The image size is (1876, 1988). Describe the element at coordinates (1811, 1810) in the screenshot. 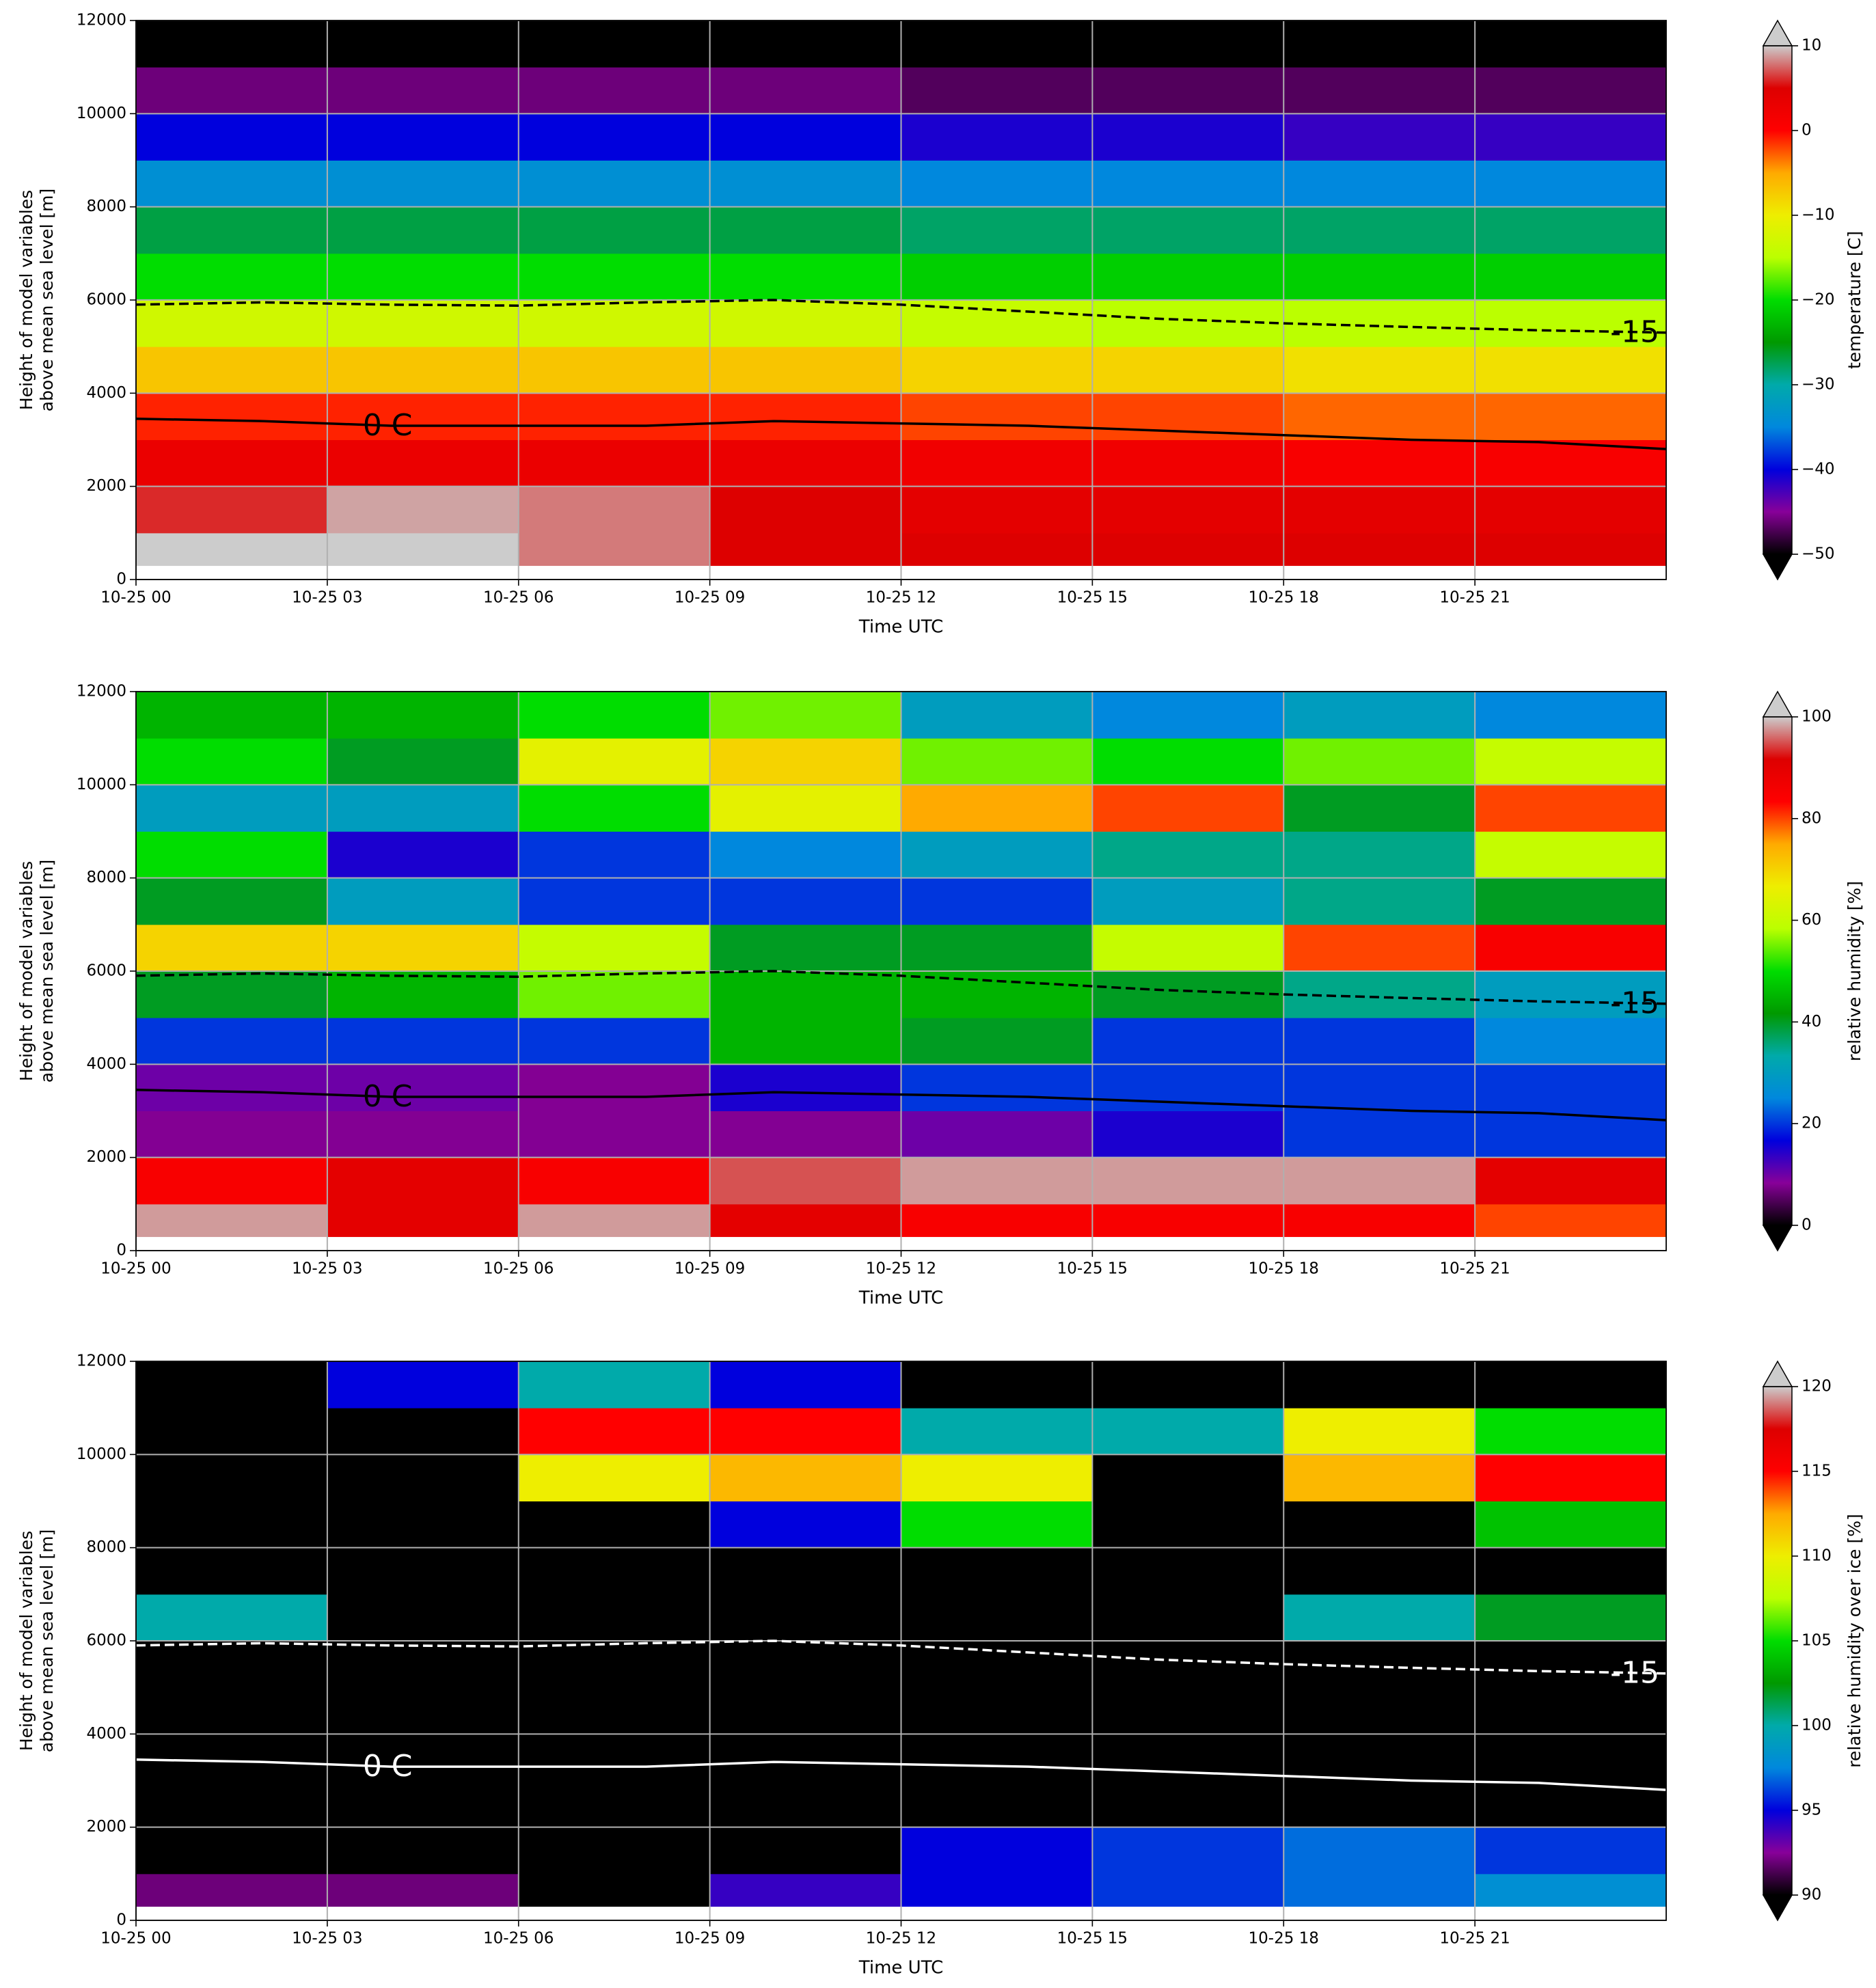

I see `colorbar-tick-label: 95` at that location.